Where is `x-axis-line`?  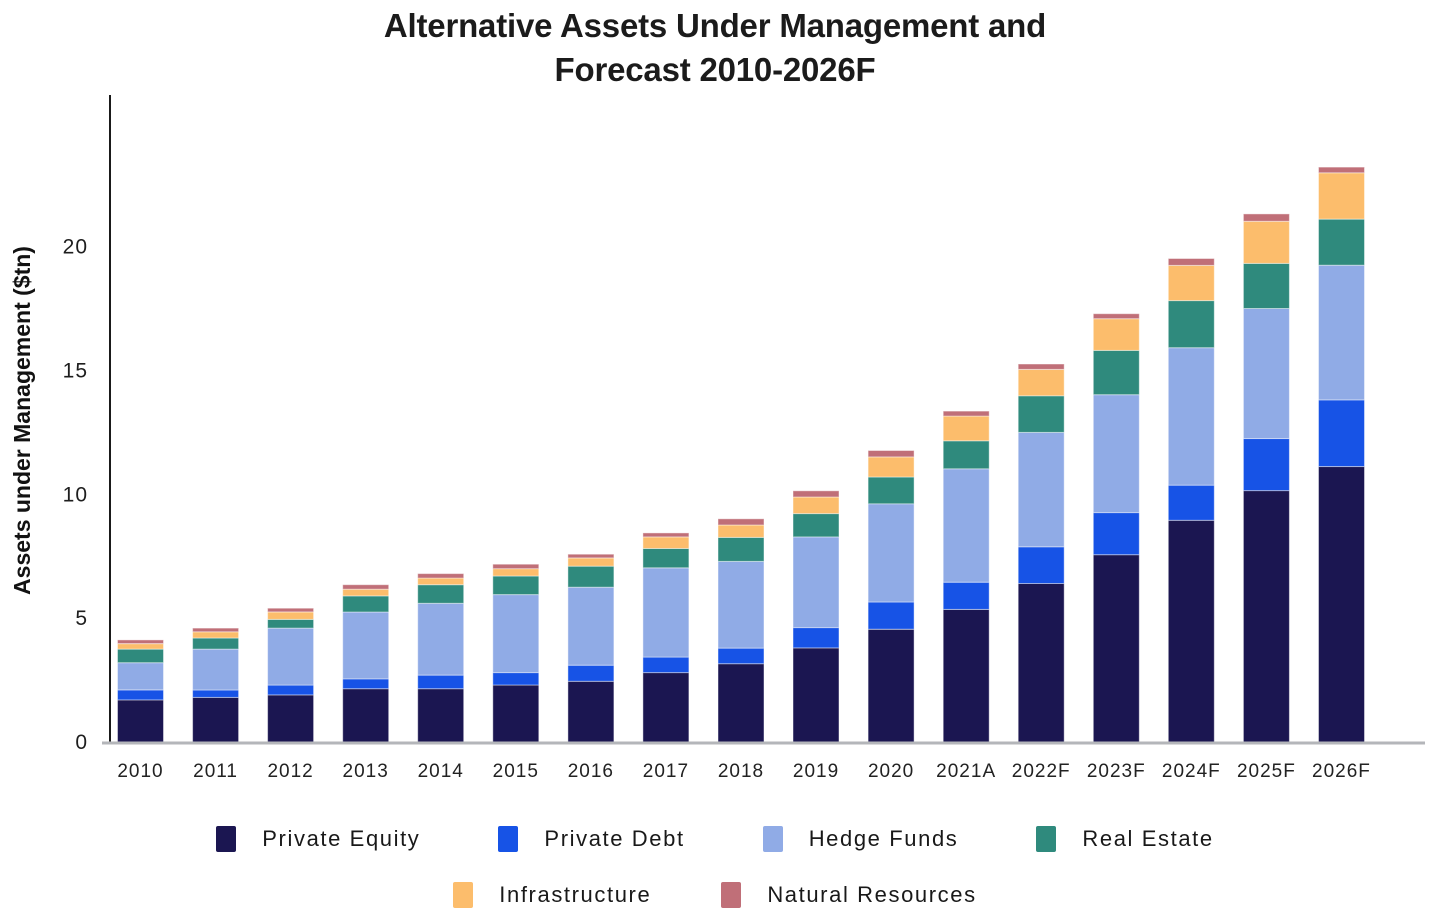 x-axis-line is located at coordinates (763, 743).